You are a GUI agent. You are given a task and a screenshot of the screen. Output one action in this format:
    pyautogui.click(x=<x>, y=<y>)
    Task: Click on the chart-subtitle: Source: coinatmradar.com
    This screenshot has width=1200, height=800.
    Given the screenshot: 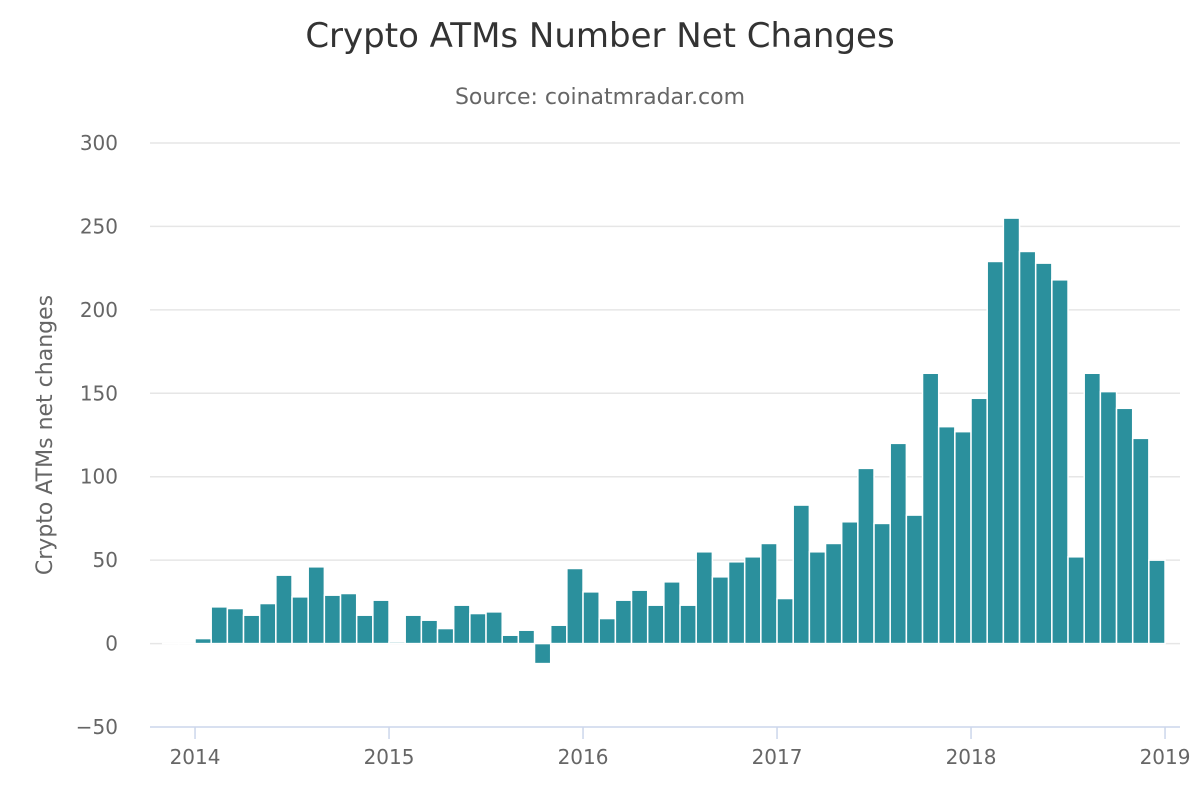 What is the action you would take?
    pyautogui.click(x=600, y=97)
    